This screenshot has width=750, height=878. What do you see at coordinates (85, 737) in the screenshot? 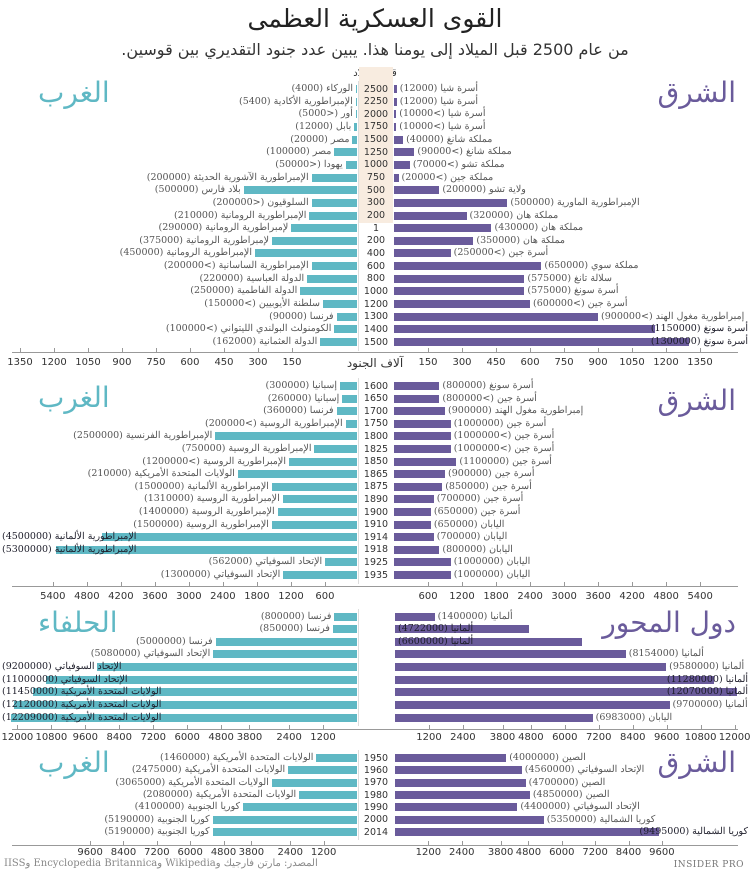
I see `tick-label: 9600` at bounding box center [85, 737].